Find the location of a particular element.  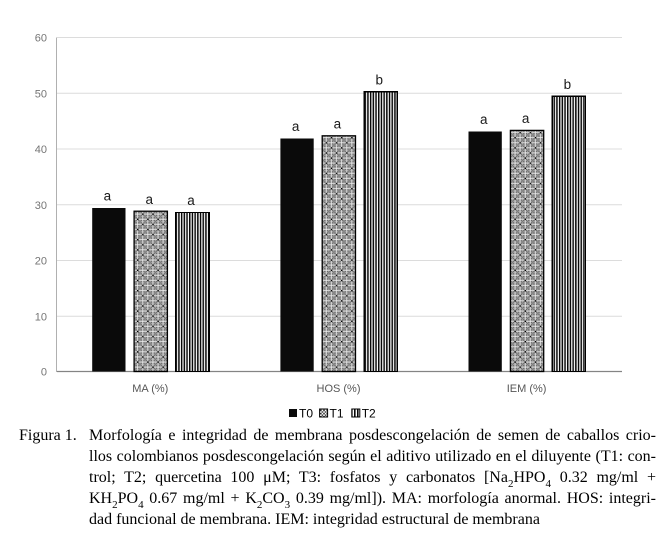

svg-text: 10 is located at coordinates (41, 317).